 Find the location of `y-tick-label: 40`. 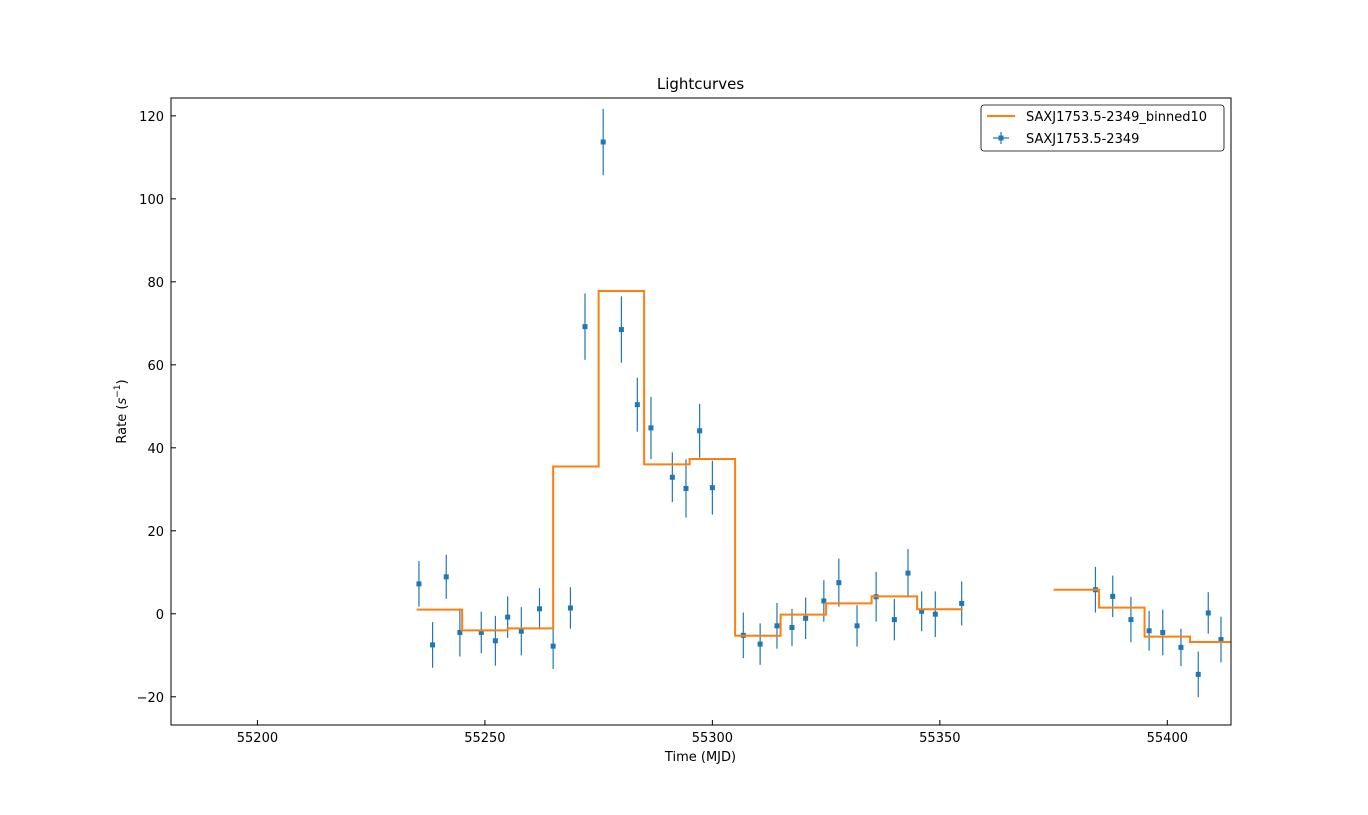

y-tick-label: 40 is located at coordinates (155, 449).